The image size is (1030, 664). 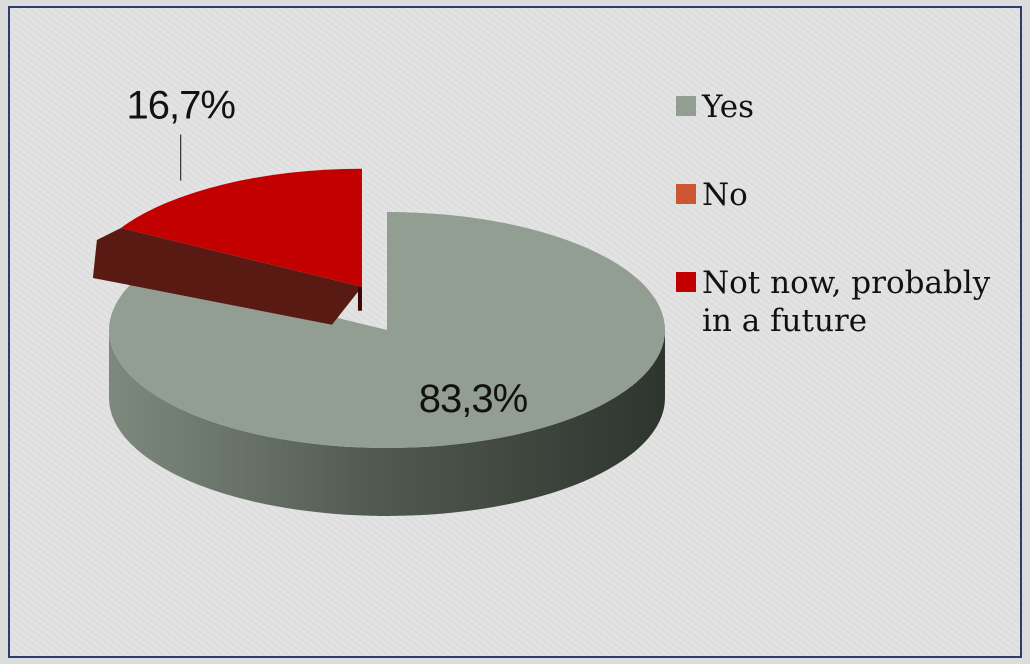 What do you see at coordinates (846, 302) in the screenshot?
I see `legend-label-2: Not now, probably in a future` at bounding box center [846, 302].